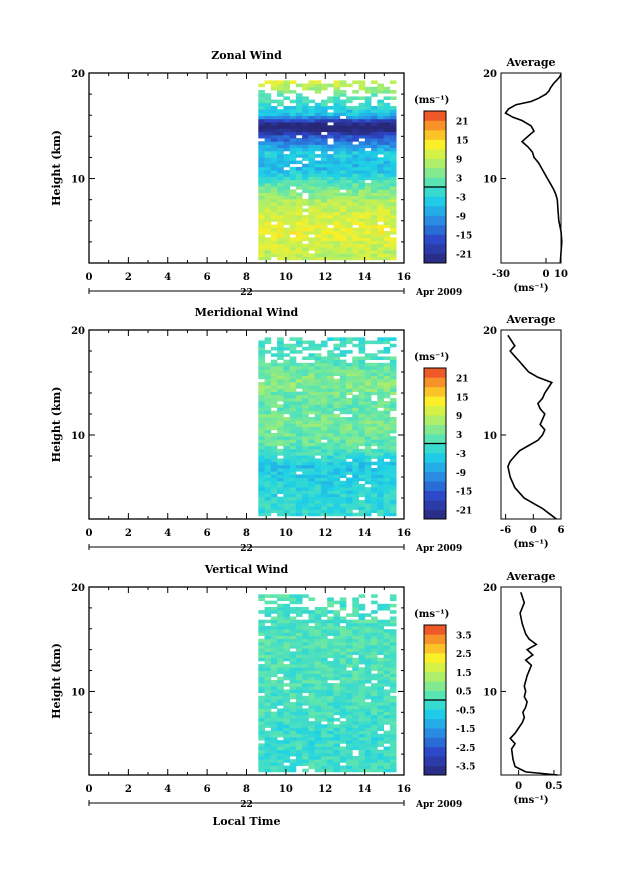  What do you see at coordinates (327, 170) in the screenshot?
I see `heatmap-cells` at bounding box center [327, 170].